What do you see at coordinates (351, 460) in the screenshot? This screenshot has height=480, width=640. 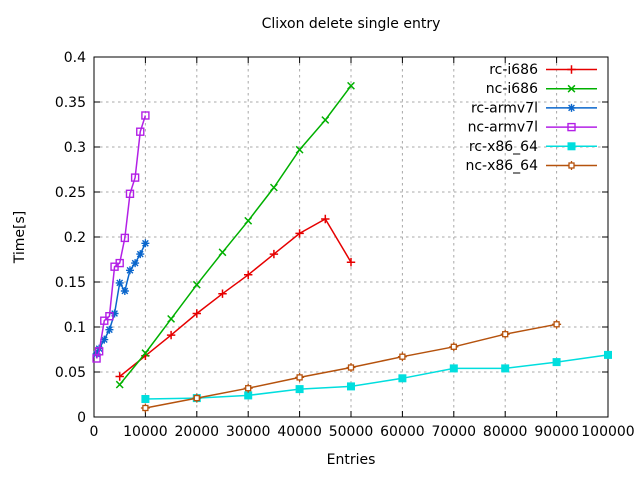 I see `x-axis-label: Entries` at bounding box center [351, 460].